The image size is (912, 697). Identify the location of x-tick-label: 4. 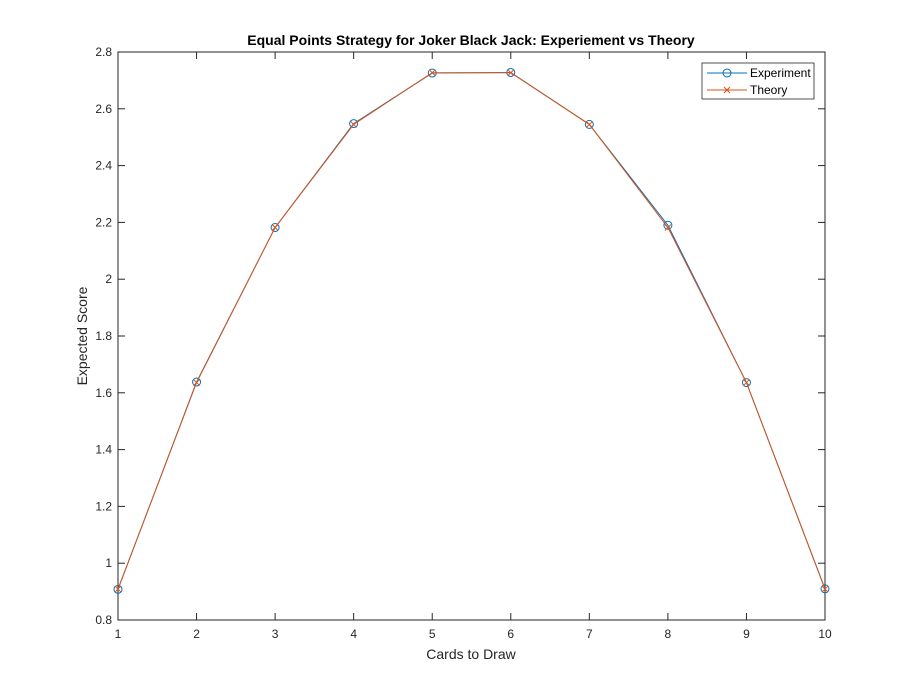
(353, 634).